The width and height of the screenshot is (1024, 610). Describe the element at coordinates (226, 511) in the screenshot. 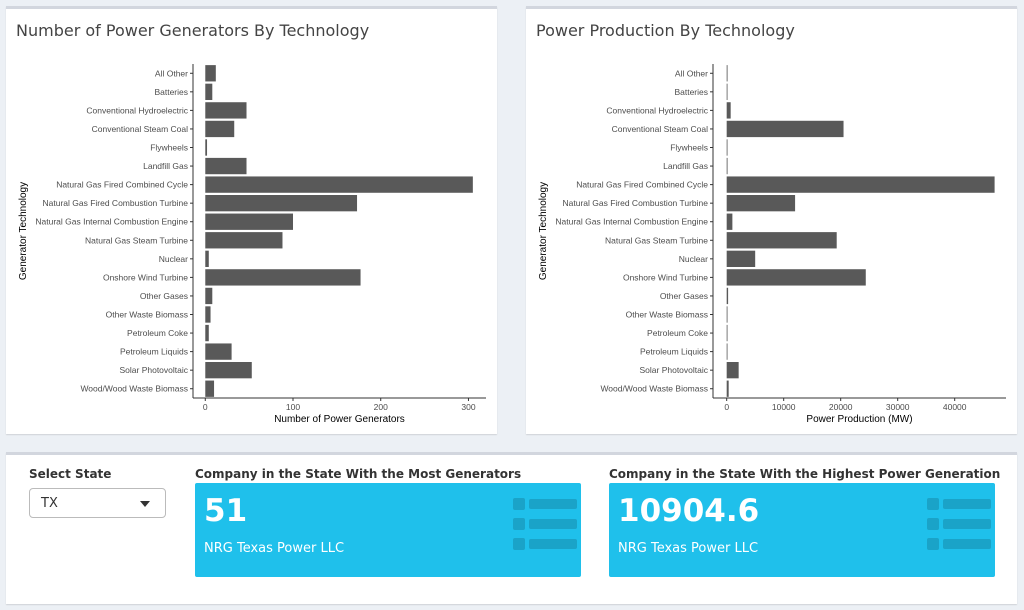

I see `most-generators-value: 51` at that location.